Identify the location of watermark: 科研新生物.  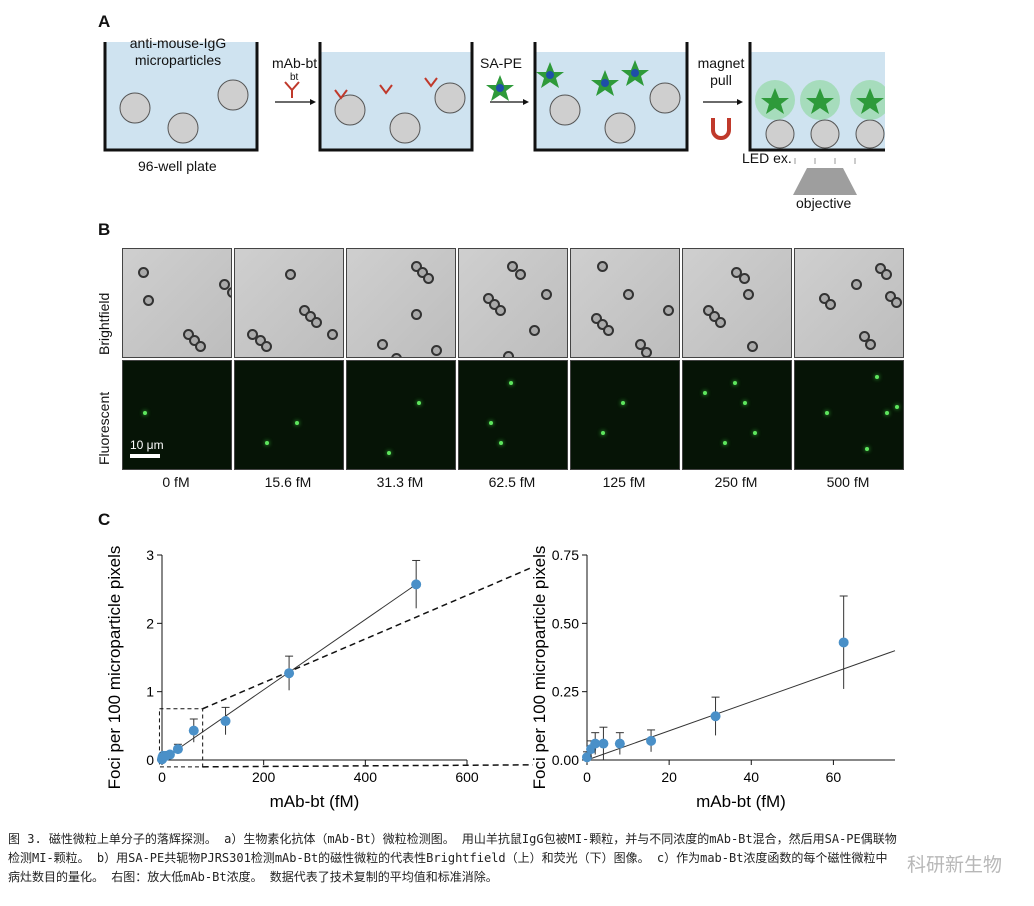
(954, 865).